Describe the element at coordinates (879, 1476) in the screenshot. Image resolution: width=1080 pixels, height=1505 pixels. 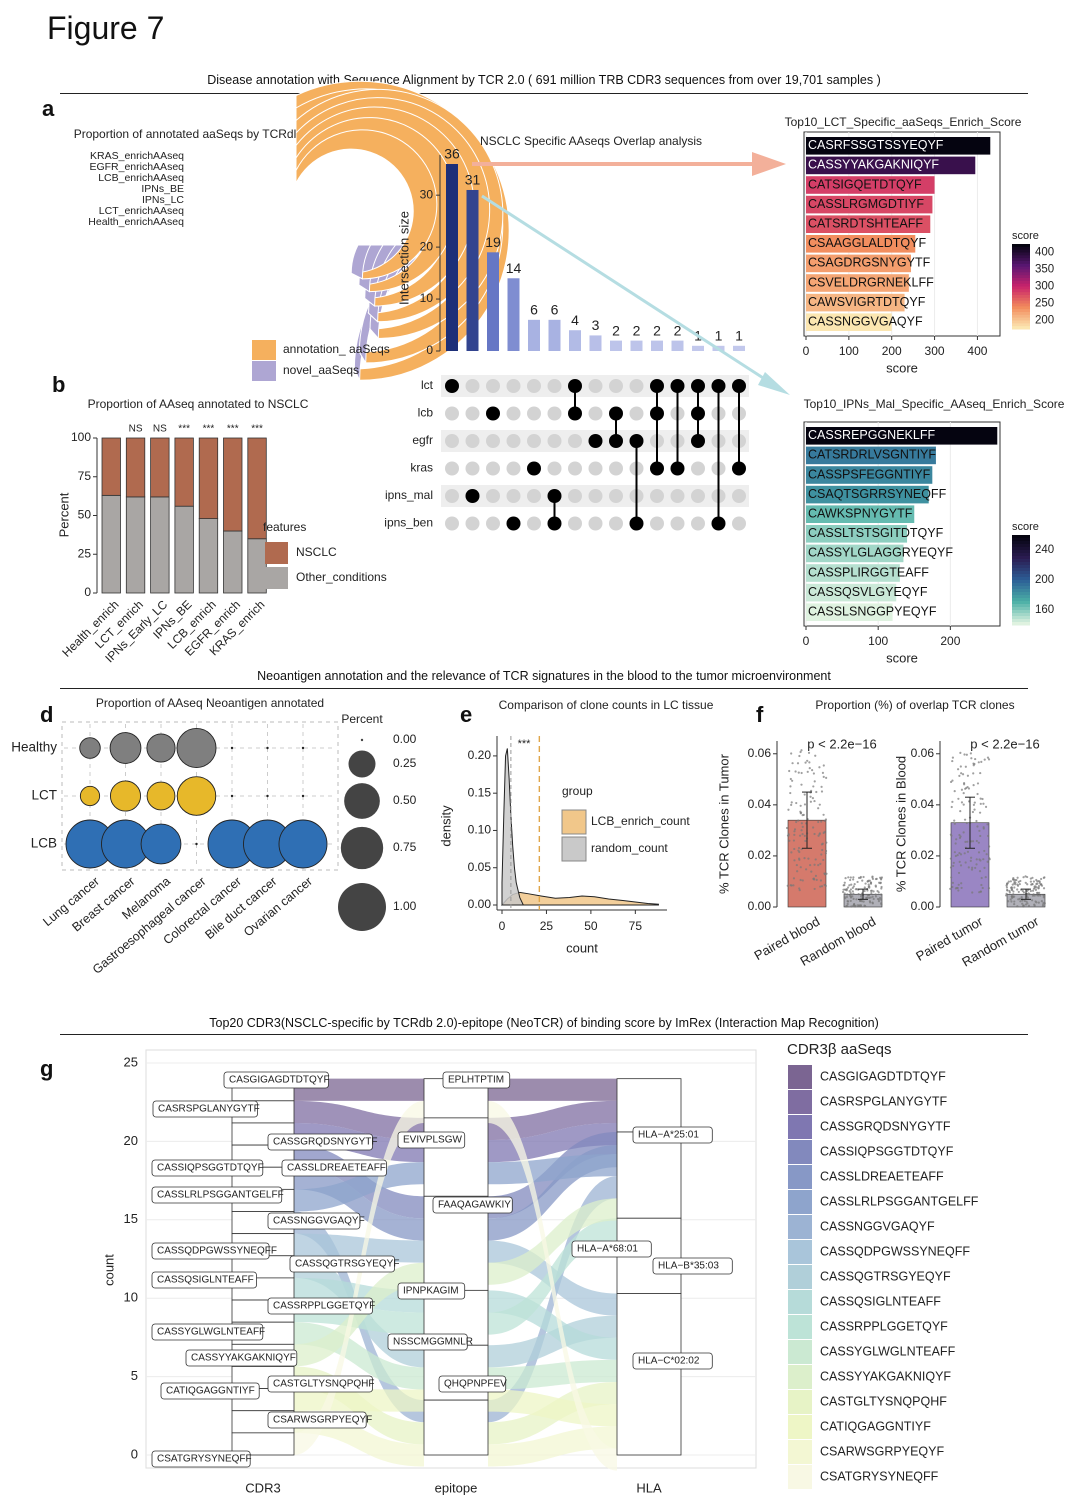
I see `legend-label: CSATGRYSYNEQFF` at that location.